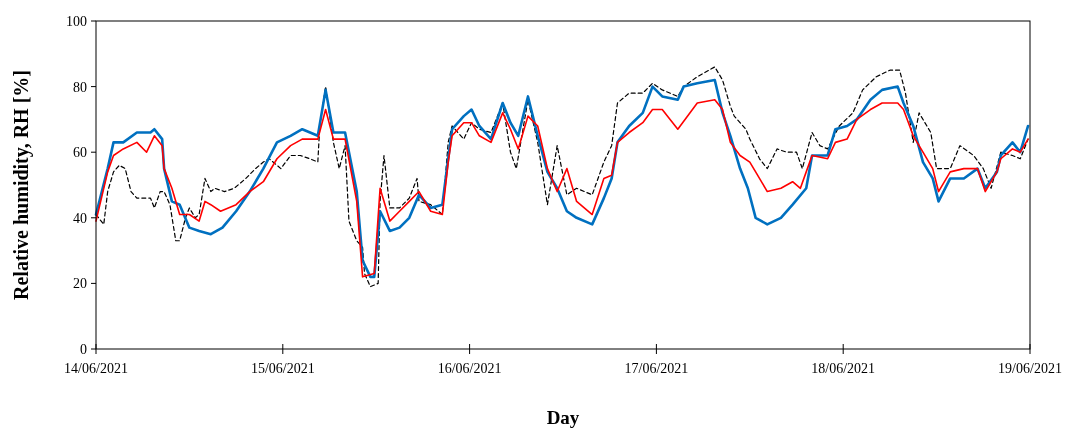  What do you see at coordinates (469, 368) in the screenshot?
I see `x-tick-label: 16/06/2021` at bounding box center [469, 368].